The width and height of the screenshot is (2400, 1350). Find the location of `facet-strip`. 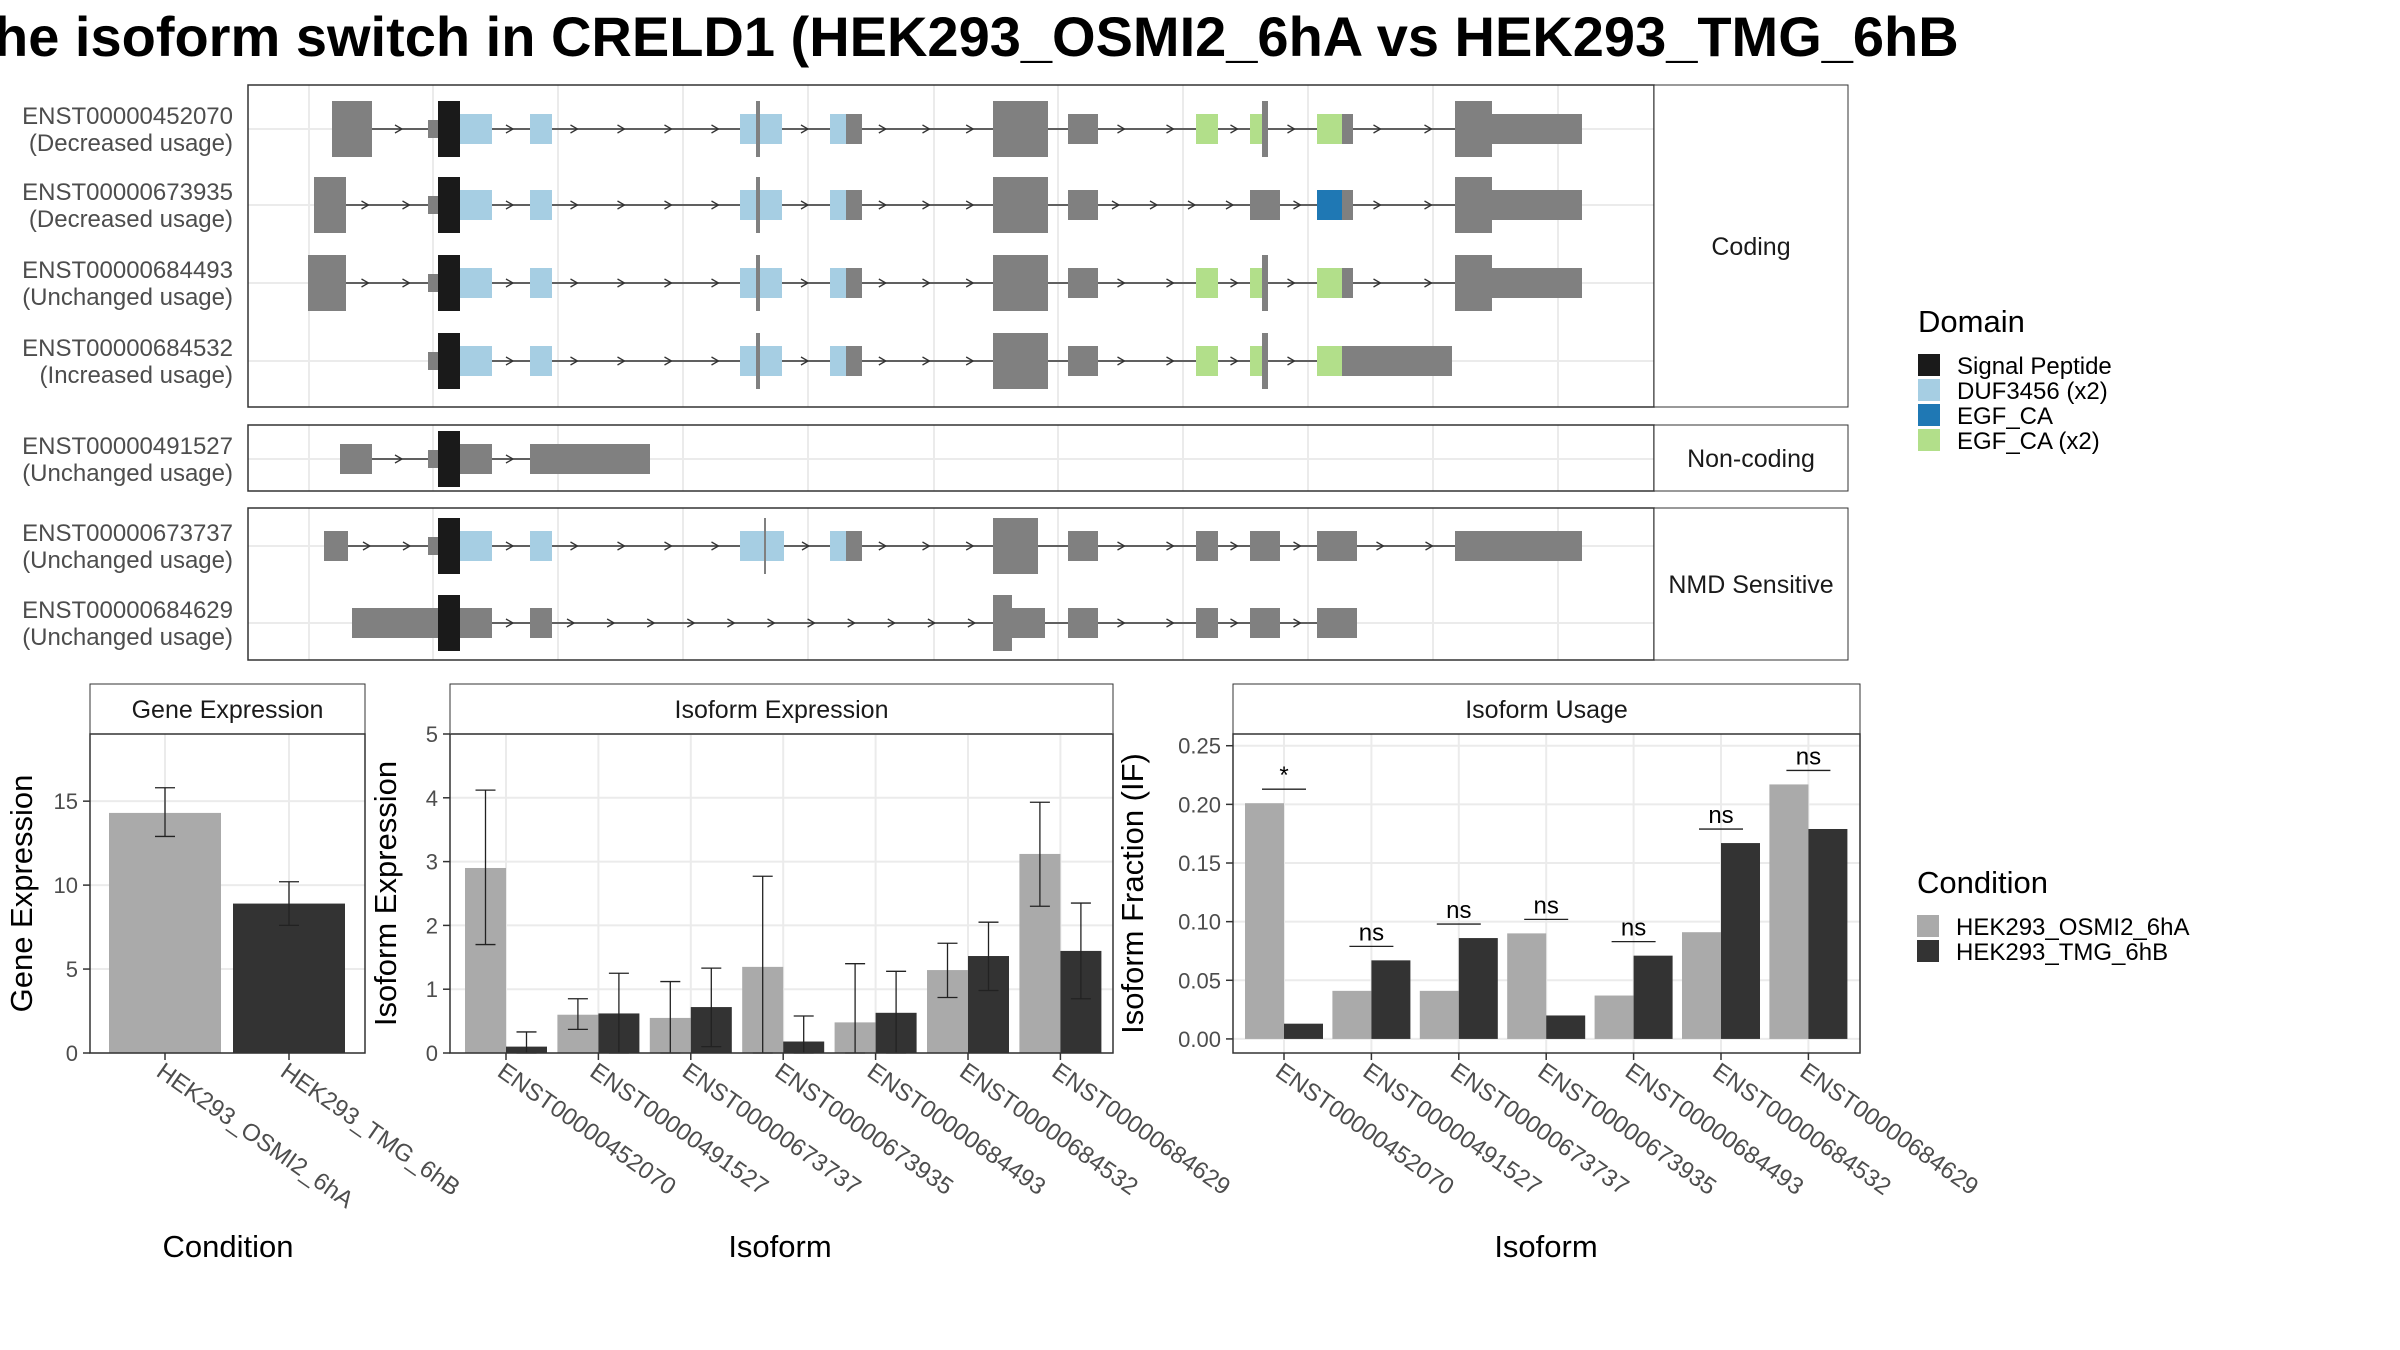

facet-strip is located at coordinates (1751, 458).